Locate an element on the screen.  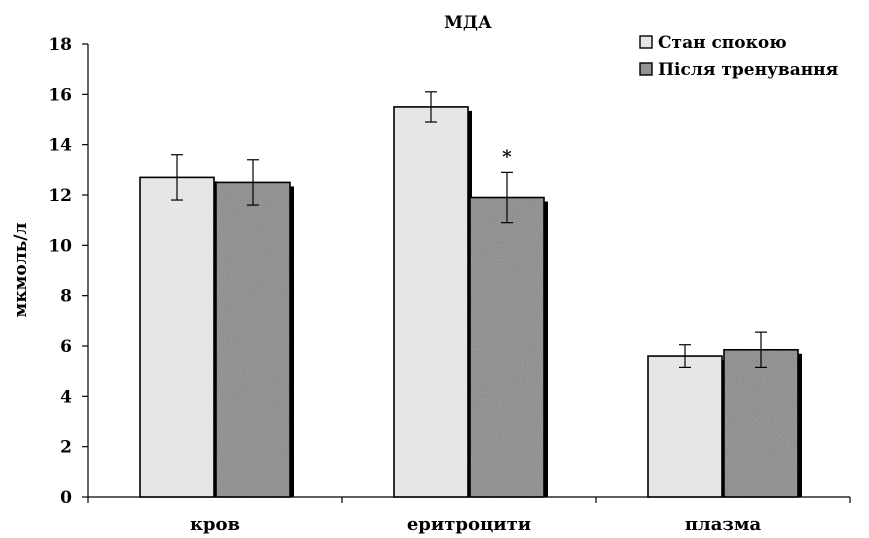
legend-label: Після тренування is located at coordinates (748, 70).